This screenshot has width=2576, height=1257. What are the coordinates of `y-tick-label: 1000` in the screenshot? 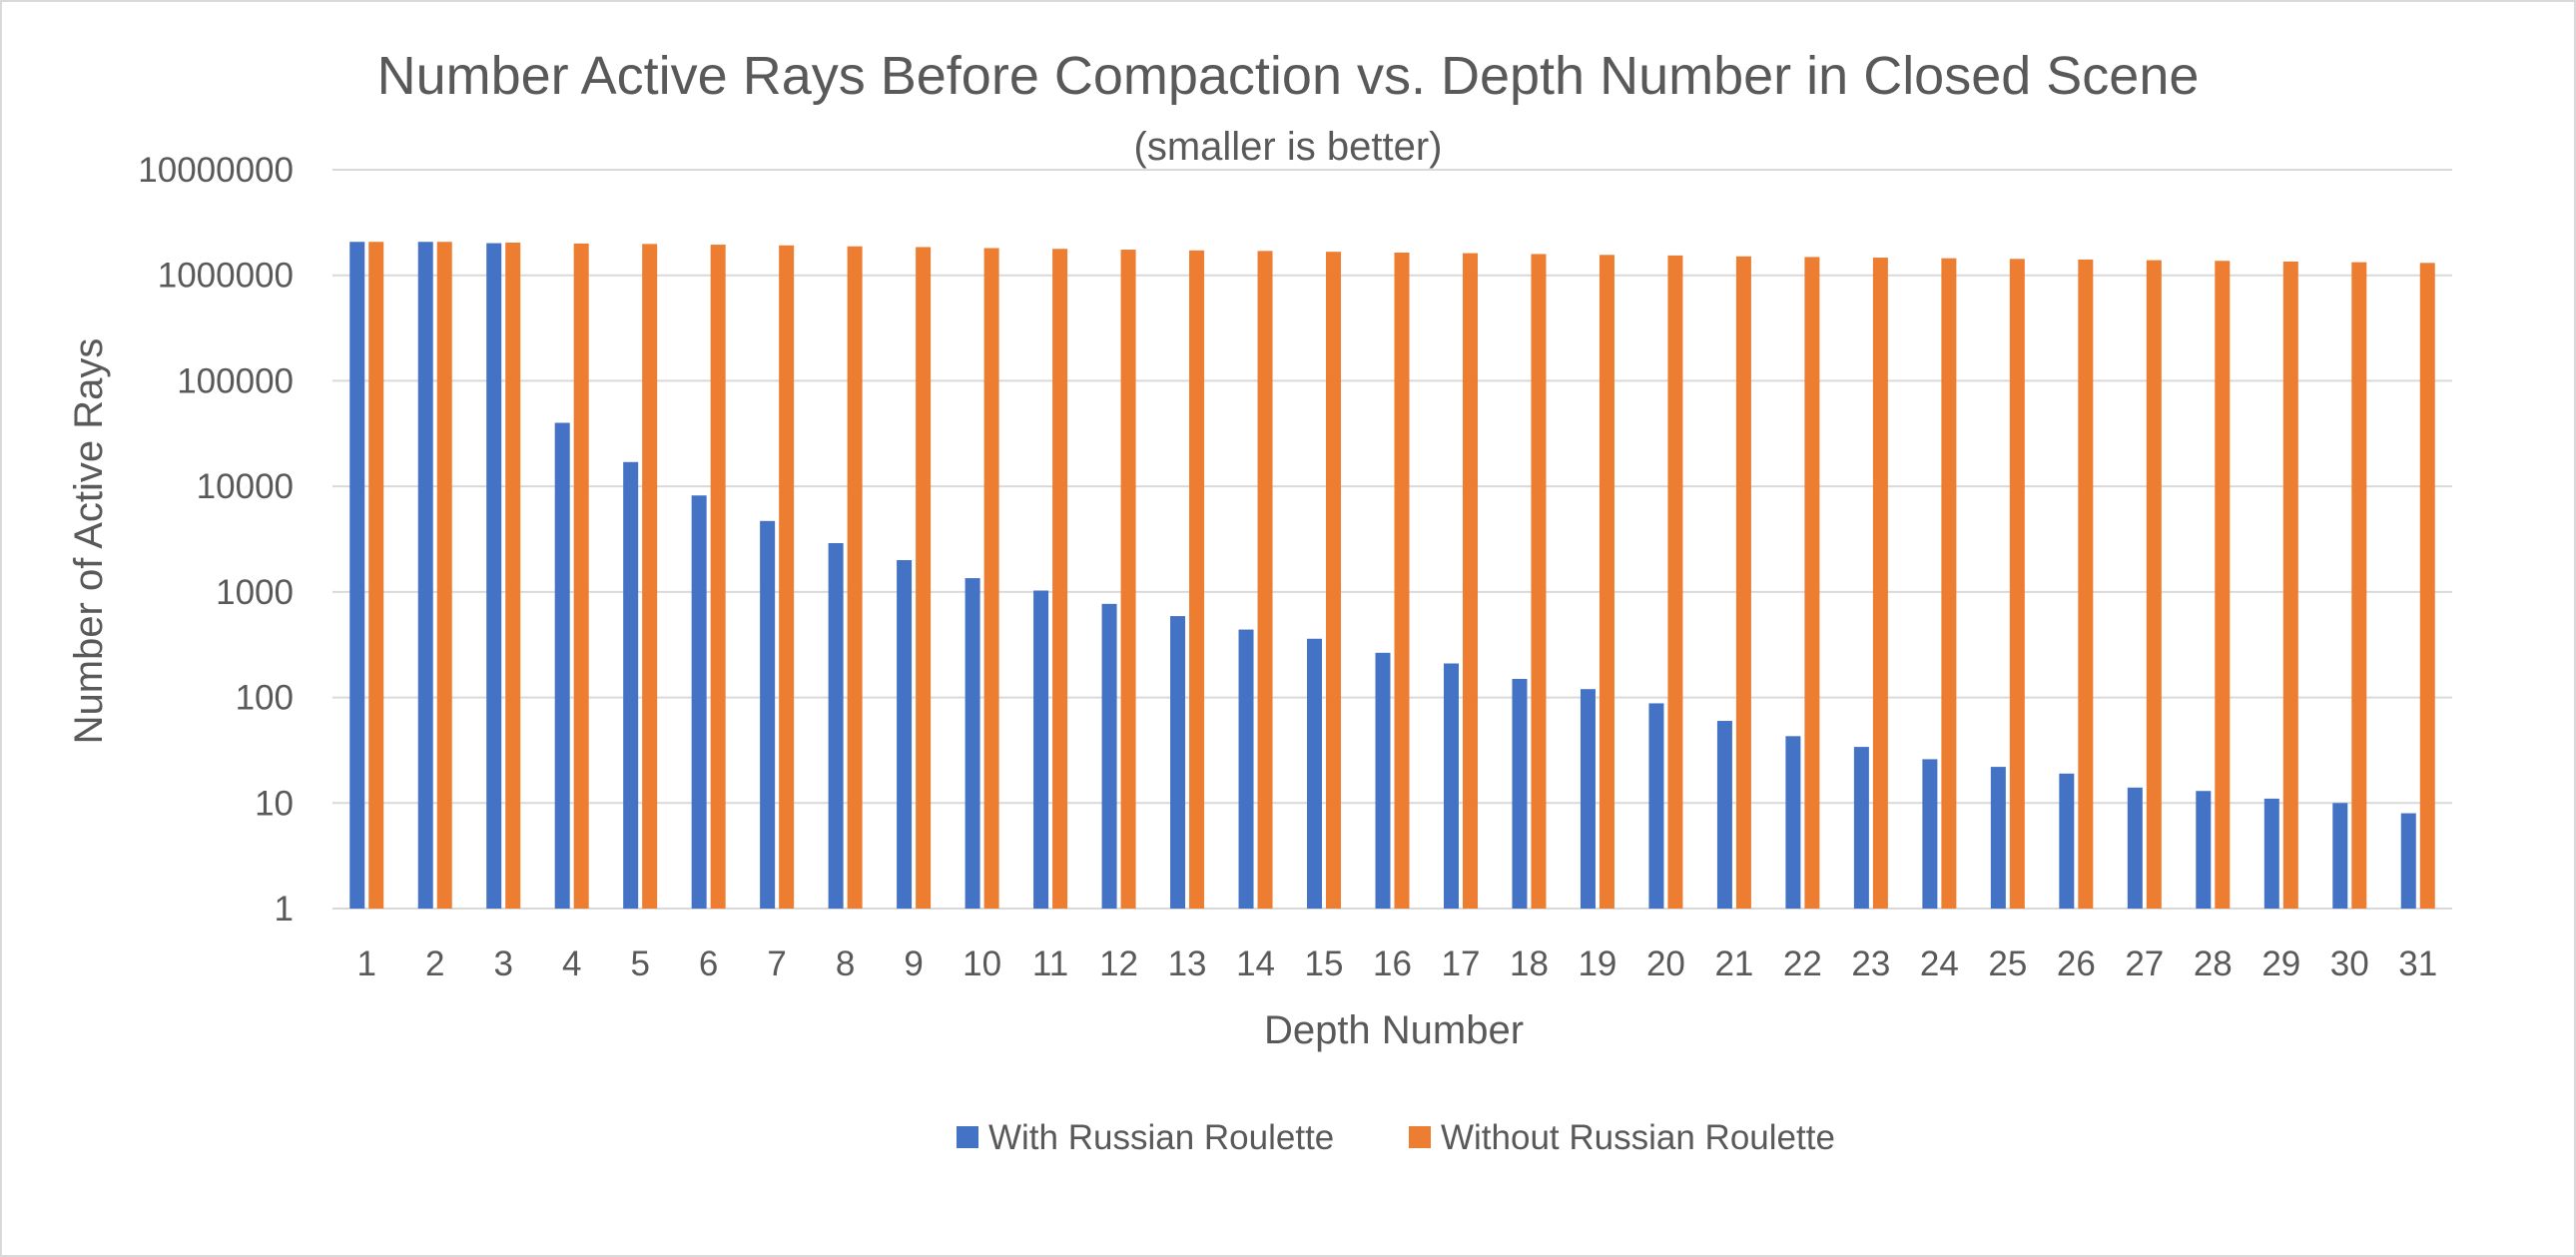 It's located at (255, 592).